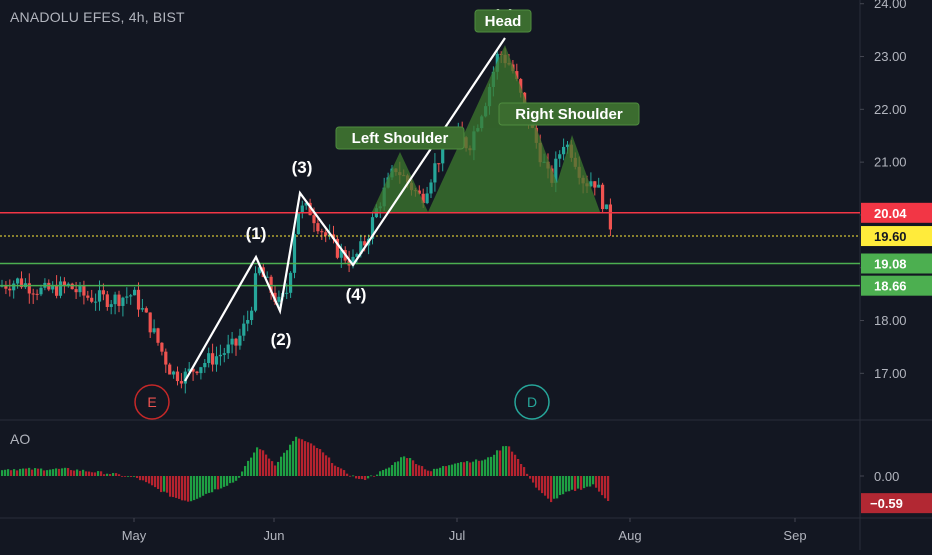 The image size is (932, 555). What do you see at coordinates (486, 128) in the screenshot?
I see `head-and-shoulders-pattern` at bounding box center [486, 128].